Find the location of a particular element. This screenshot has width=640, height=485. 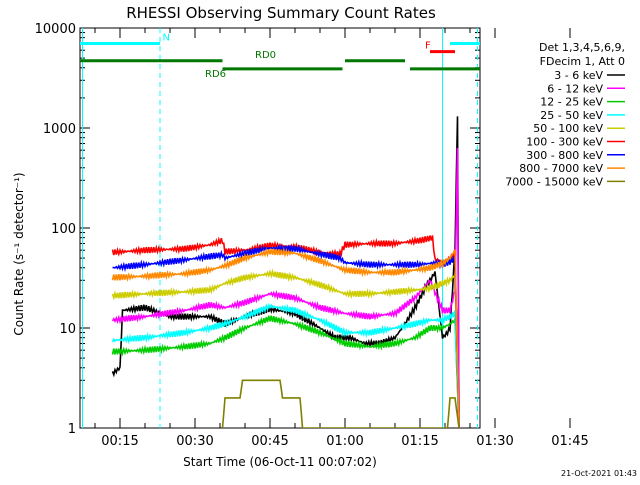

legend-entry: 300 - 800 keV is located at coordinates (564, 155).